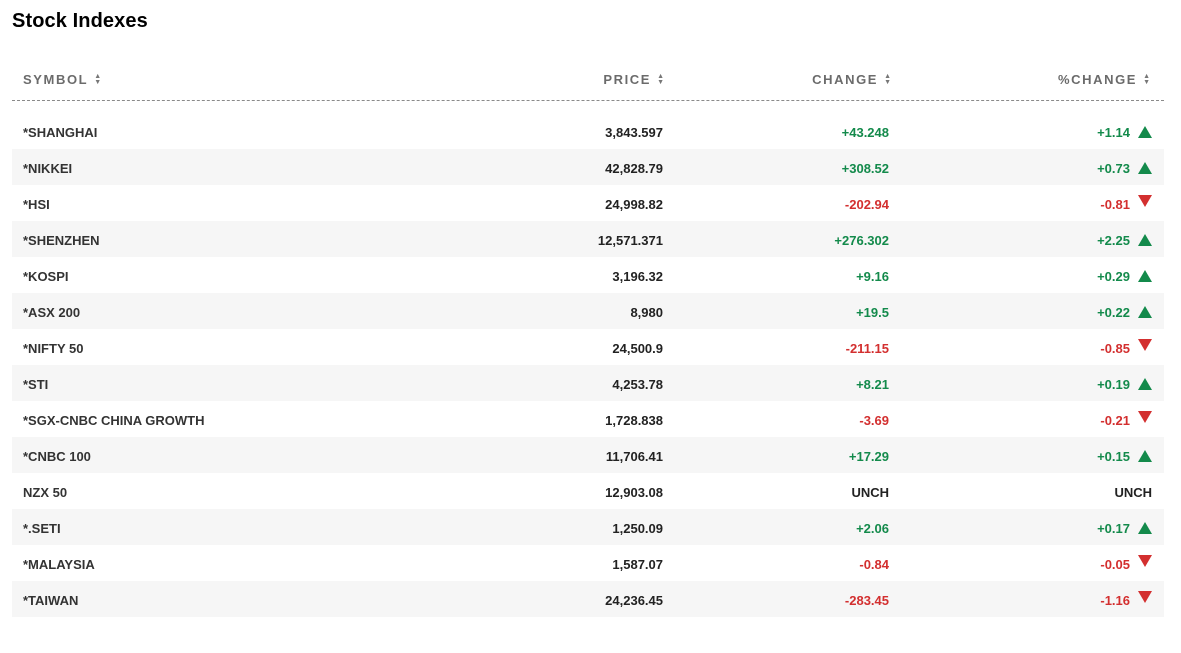 The height and width of the screenshot is (653, 1181). I want to click on price-value: 4,253.78, so click(637, 384).